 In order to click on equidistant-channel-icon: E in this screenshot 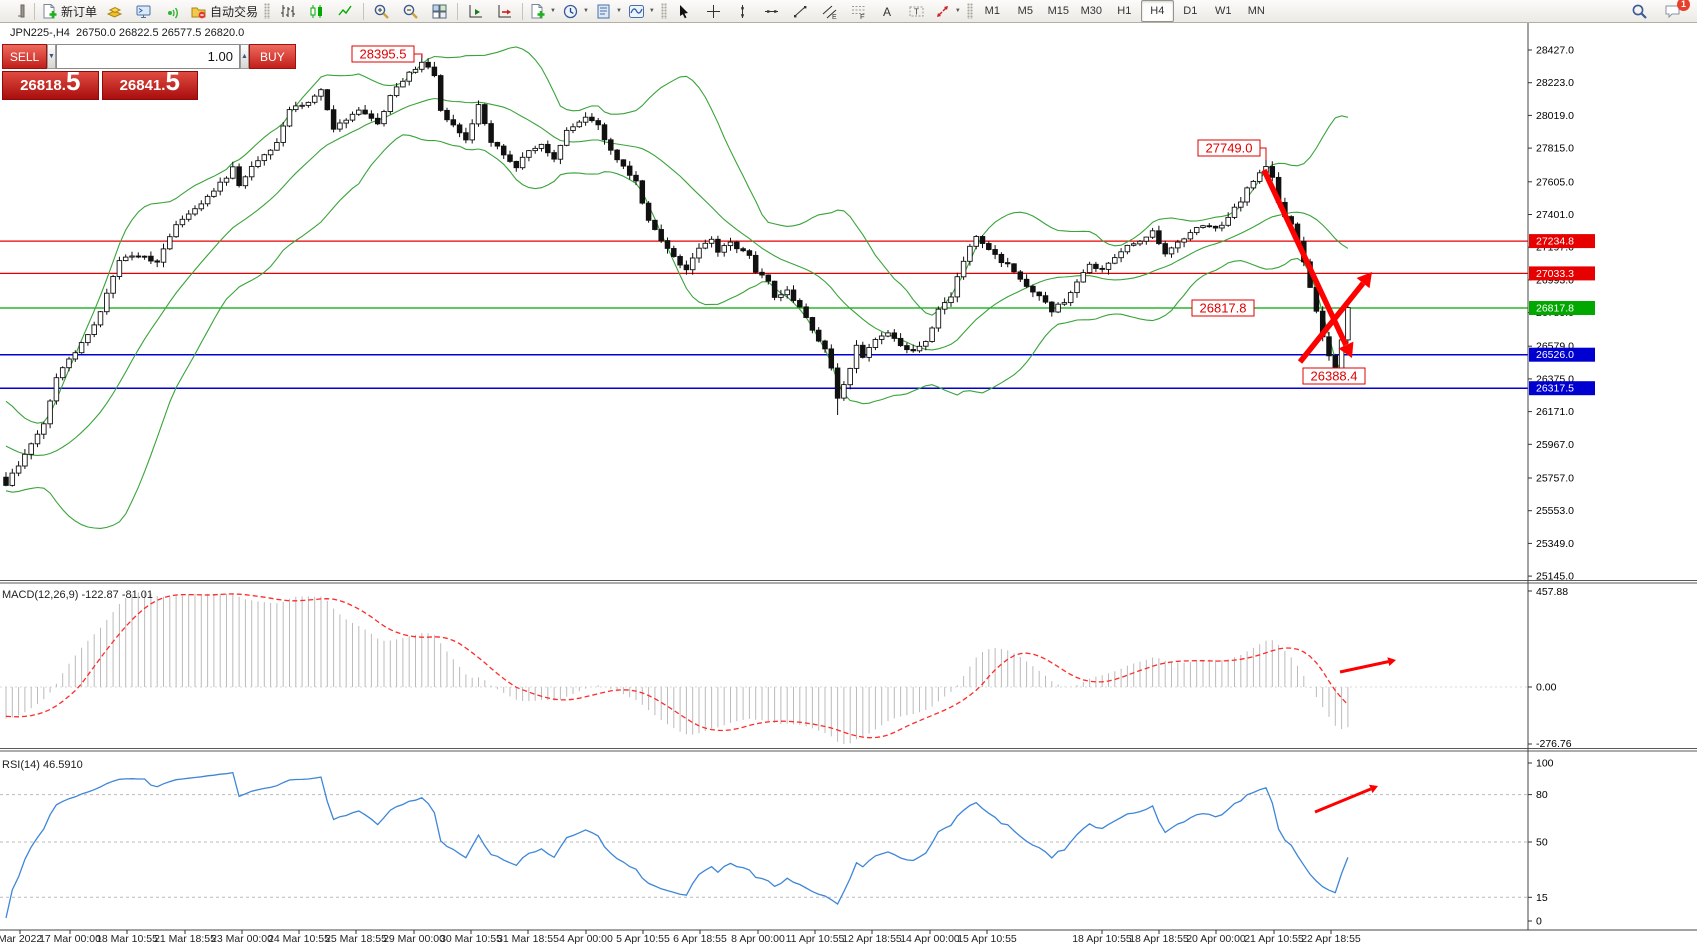, I will do `click(829, 11)`.